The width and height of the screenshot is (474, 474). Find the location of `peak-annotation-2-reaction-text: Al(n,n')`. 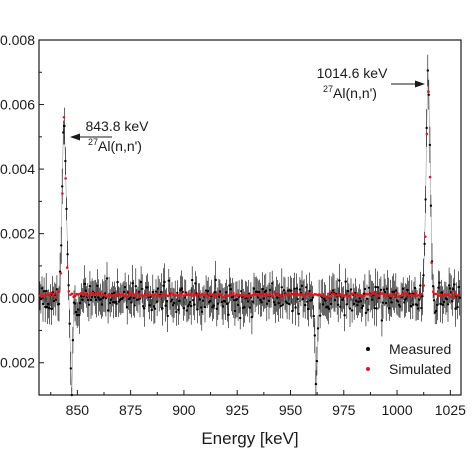

peak-annotation-2-reaction-text: Al(n,n') is located at coordinates (355, 93).